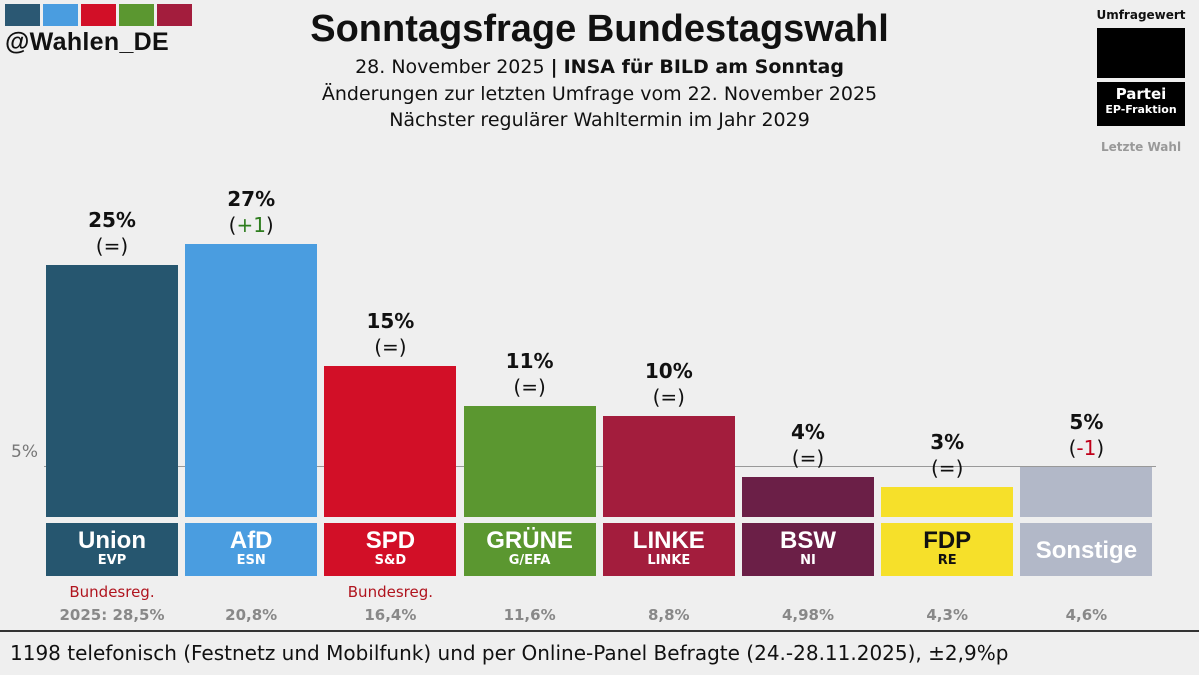  What do you see at coordinates (703, 67) in the screenshot?
I see `poll-institute: INSA für BILD am Sonntag` at bounding box center [703, 67].